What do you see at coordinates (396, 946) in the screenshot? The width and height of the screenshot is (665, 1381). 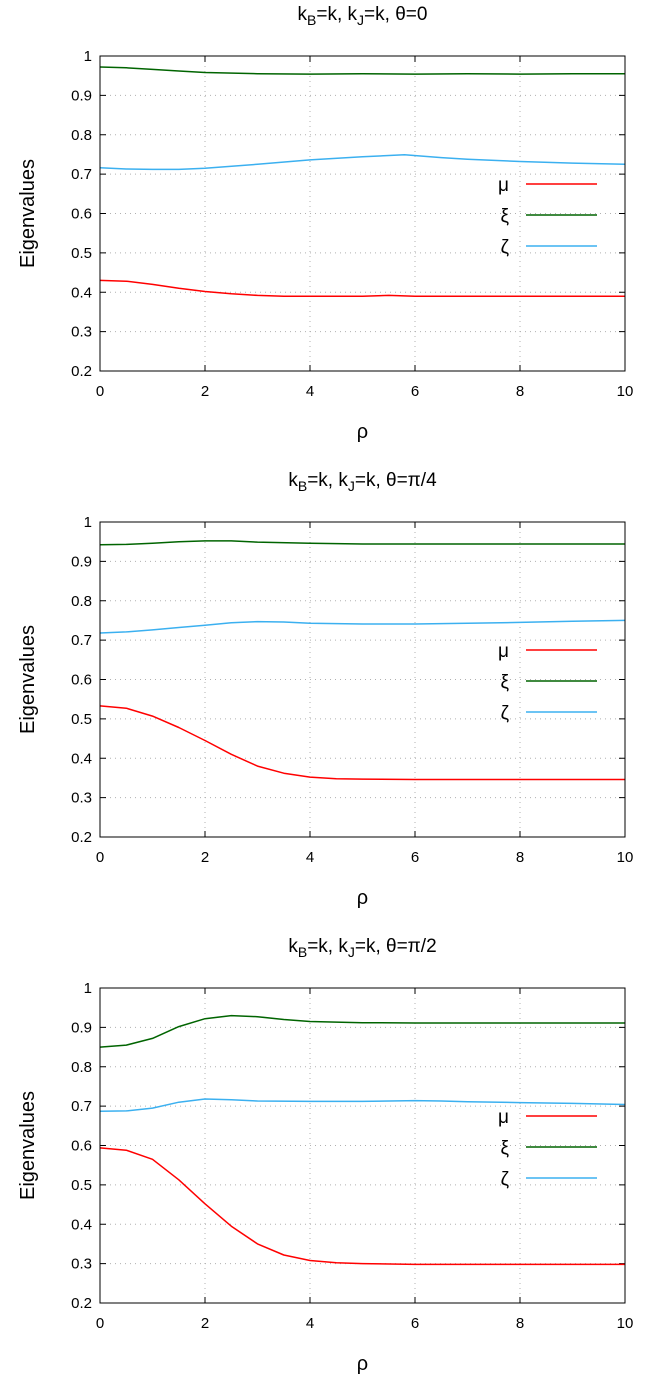 I see `title-part-tail: =k, θ=π/2` at bounding box center [396, 946].